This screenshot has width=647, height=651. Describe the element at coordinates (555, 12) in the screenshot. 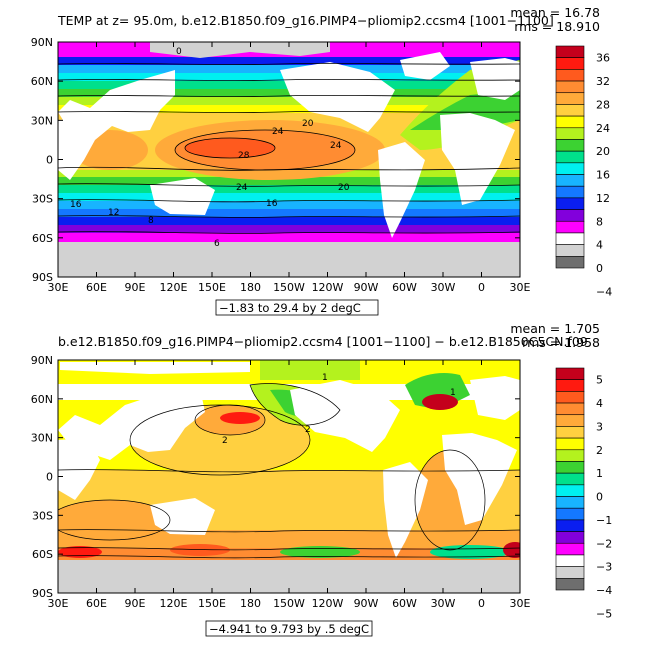

I see `top-mean: mean = 16.78` at that location.